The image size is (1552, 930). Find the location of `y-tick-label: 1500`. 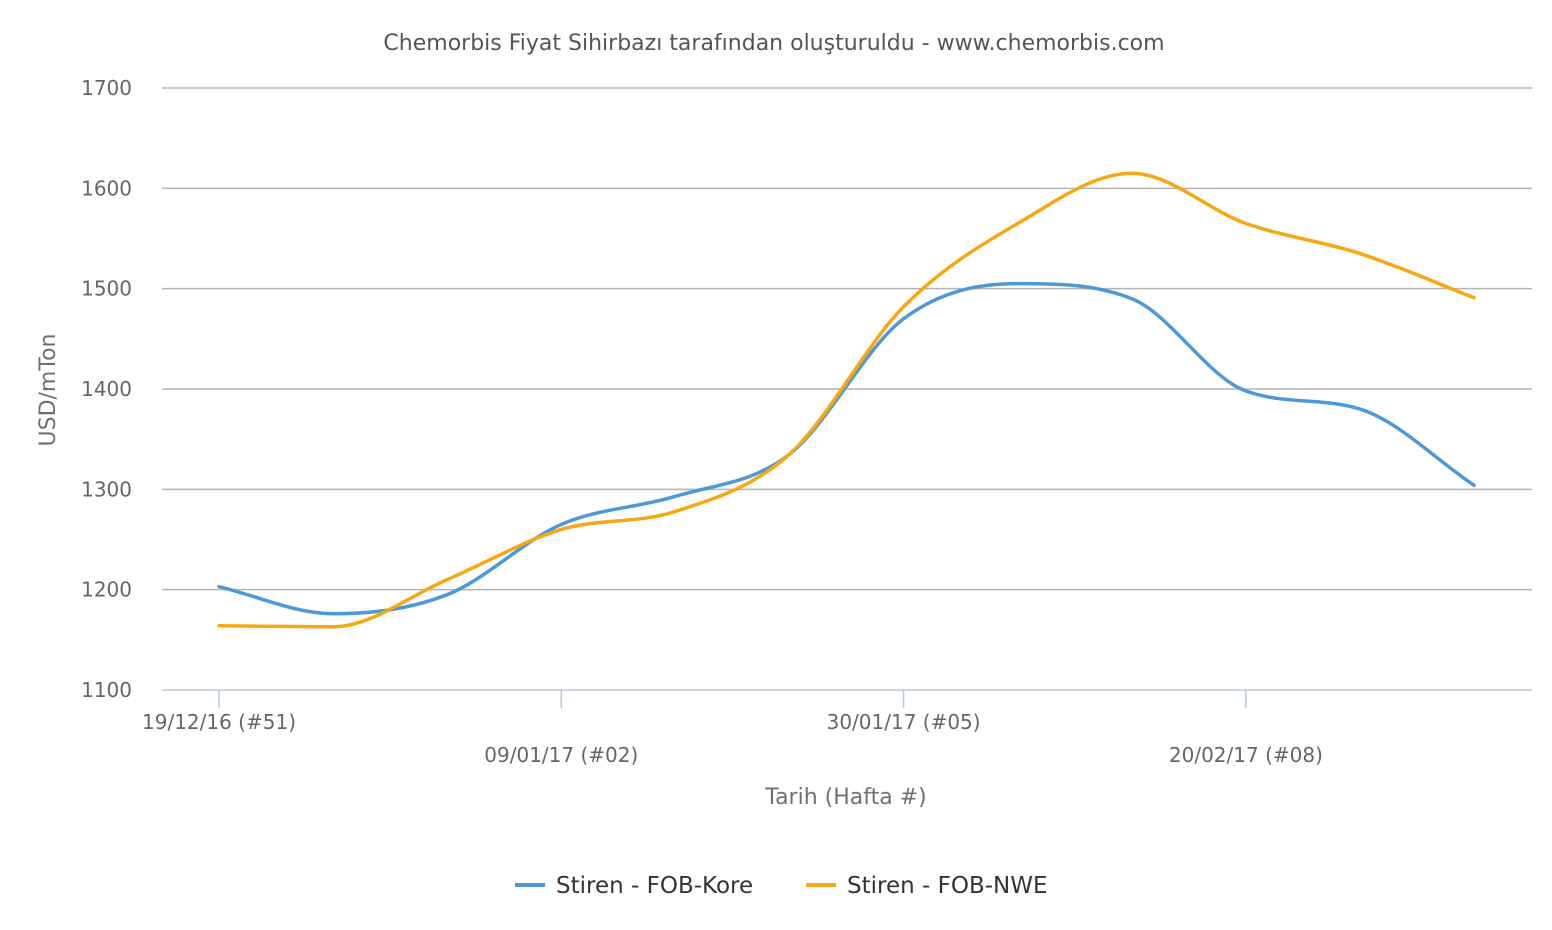

y-tick-label: 1500 is located at coordinates (106, 289).